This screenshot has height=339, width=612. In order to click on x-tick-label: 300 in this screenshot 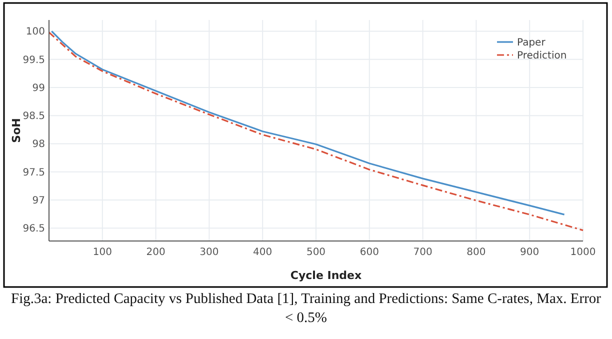, I will do `click(209, 252)`.